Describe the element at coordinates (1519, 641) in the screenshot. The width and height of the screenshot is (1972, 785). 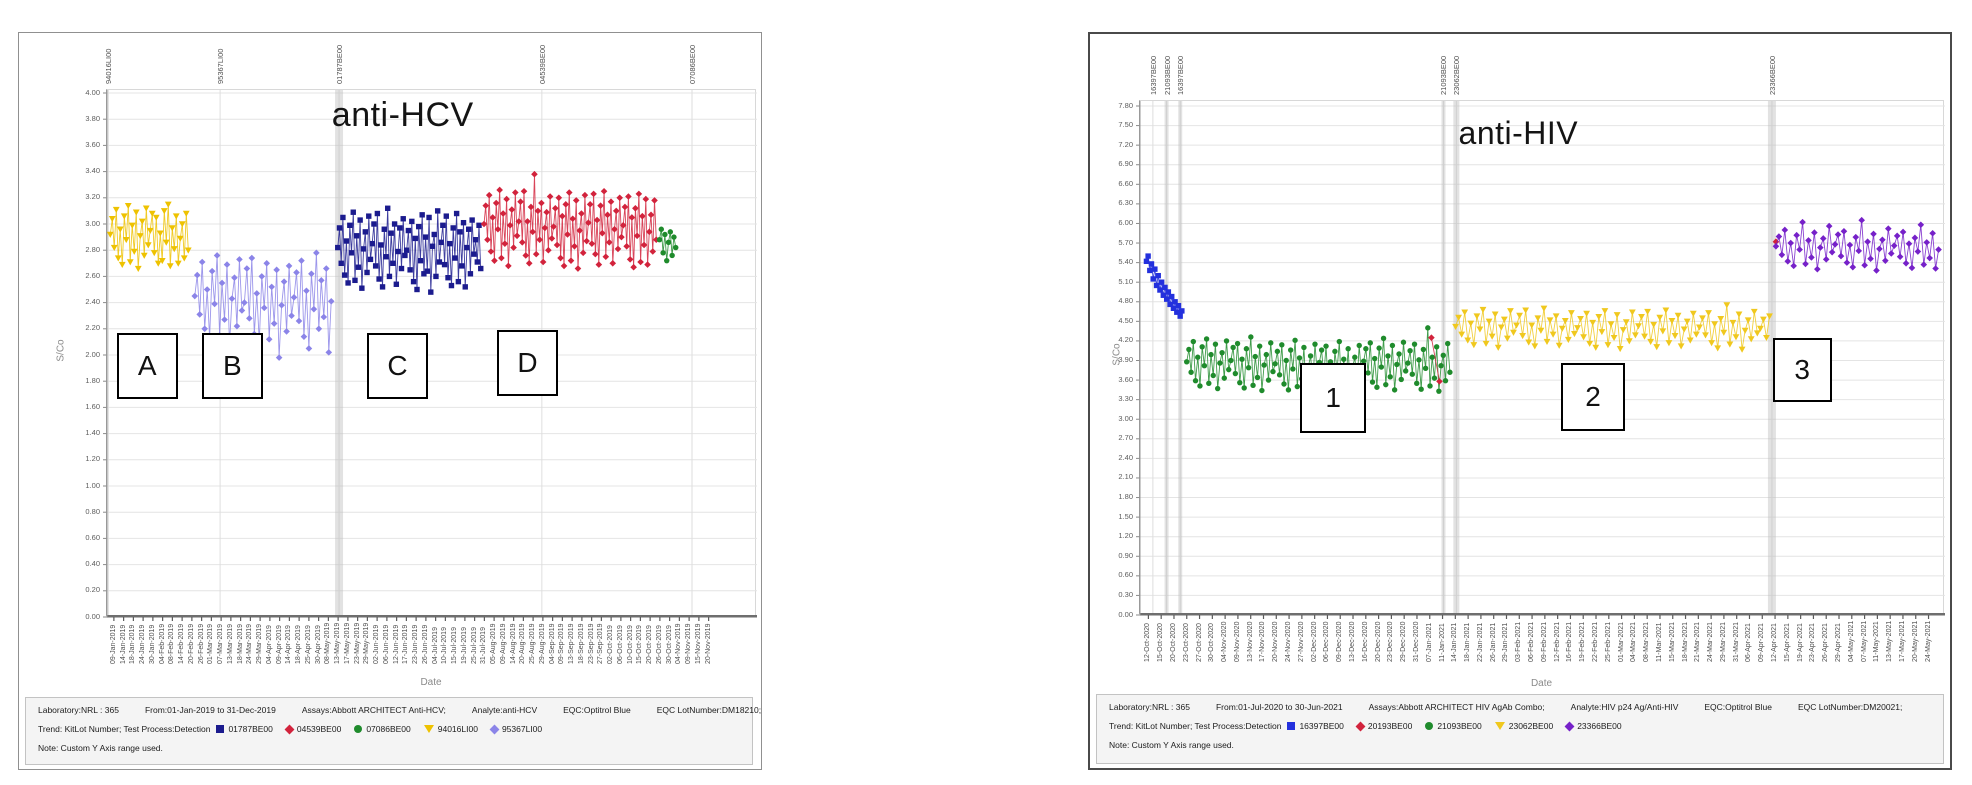
I see `x-tick-label: 03-Feb-2021` at that location.